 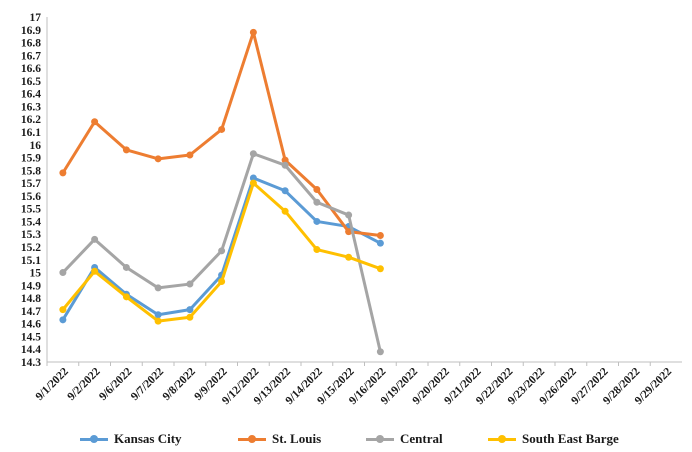 I want to click on y-tick-label: 14.6, so click(x=31, y=325).